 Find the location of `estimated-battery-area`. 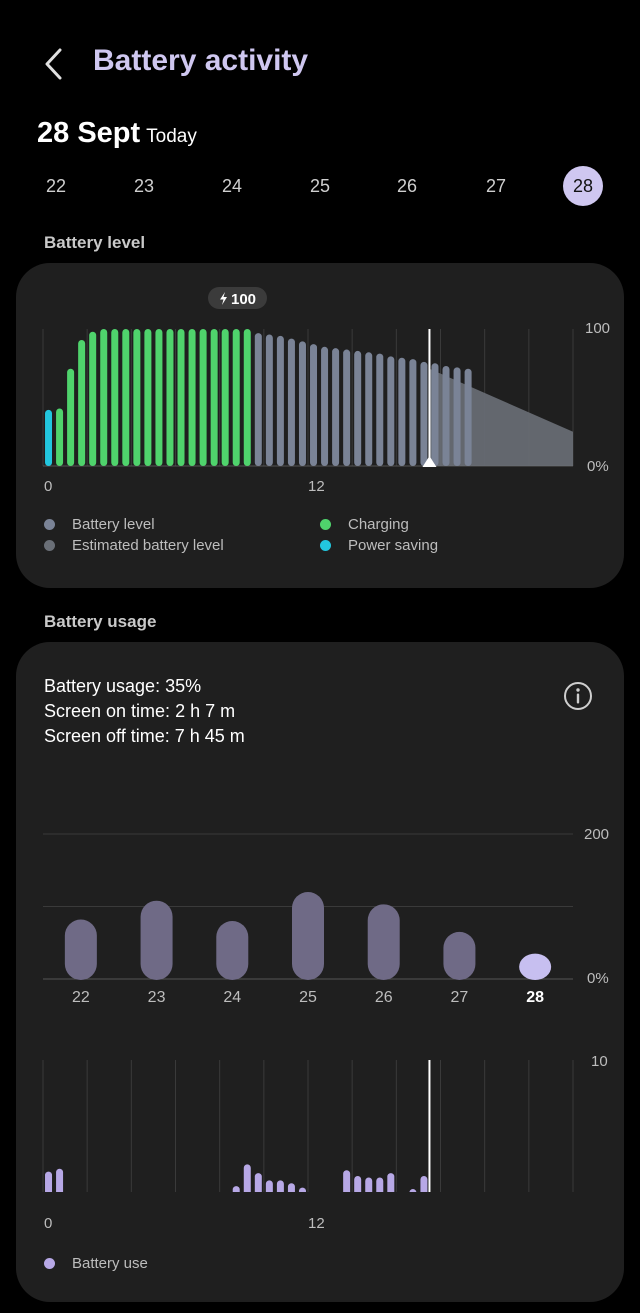

estimated-battery-area is located at coordinates (501, 417).